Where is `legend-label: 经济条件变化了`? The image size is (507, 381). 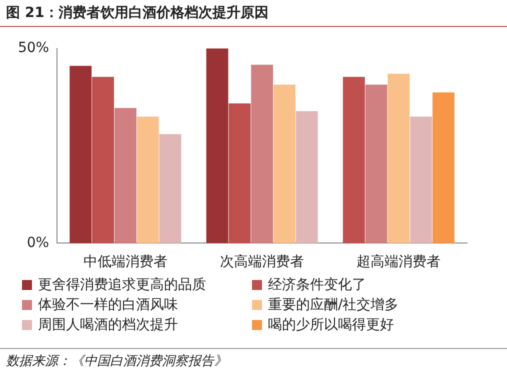
legend-label: 经济条件变化了 is located at coordinates (317, 285).